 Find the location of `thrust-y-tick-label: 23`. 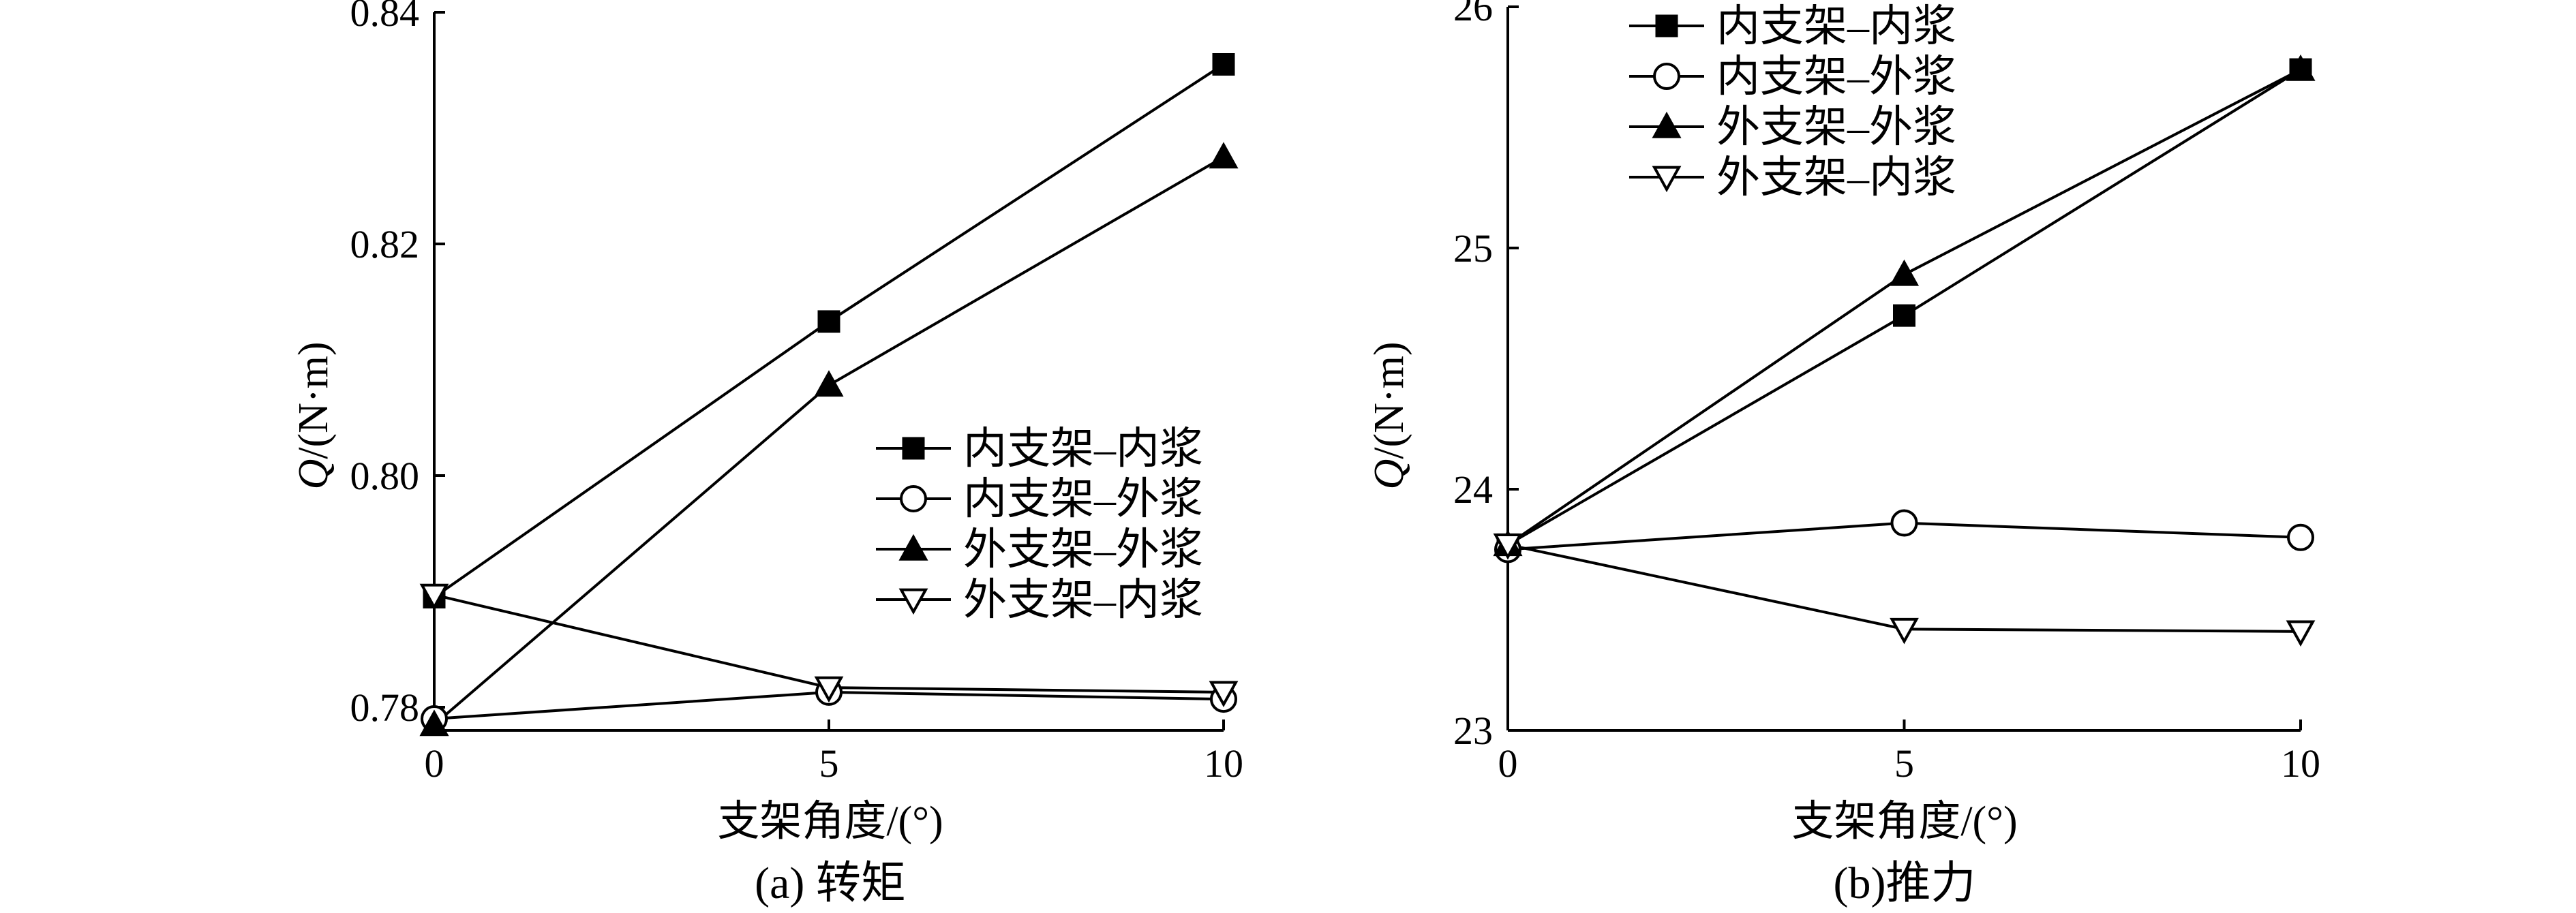

thrust-y-tick-label: 23 is located at coordinates (1473, 731).